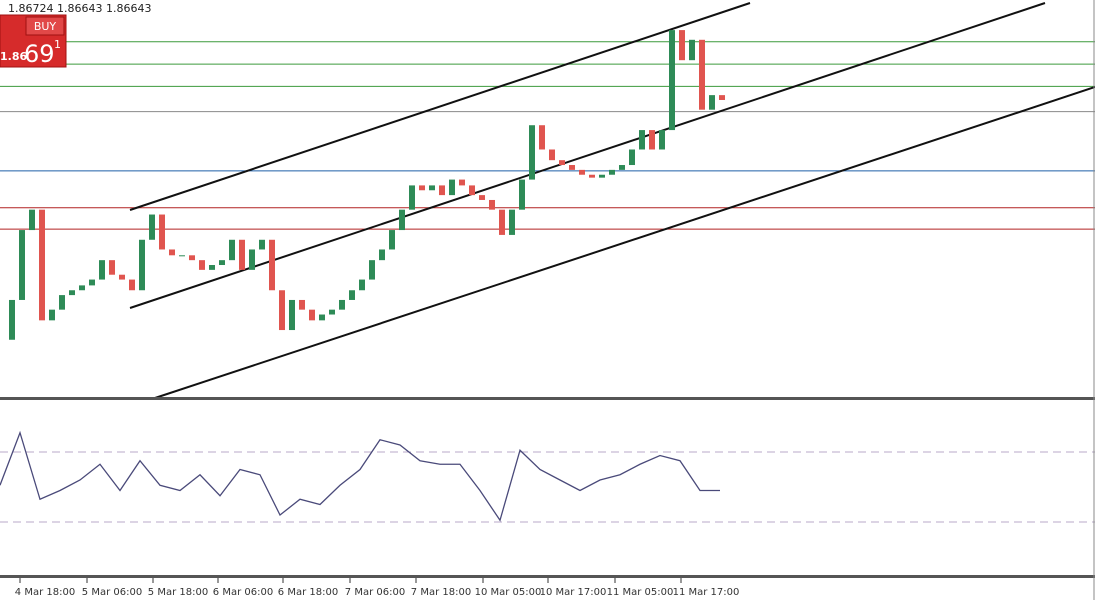  I want to click on x-tick-label: 6 Mar 06:00, so click(243, 592).